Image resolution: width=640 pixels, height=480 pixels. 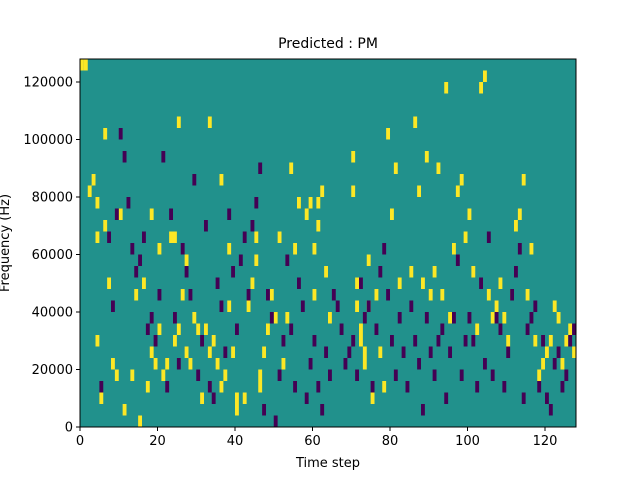 I want to click on x-tick-label: 100, so click(x=467, y=441).